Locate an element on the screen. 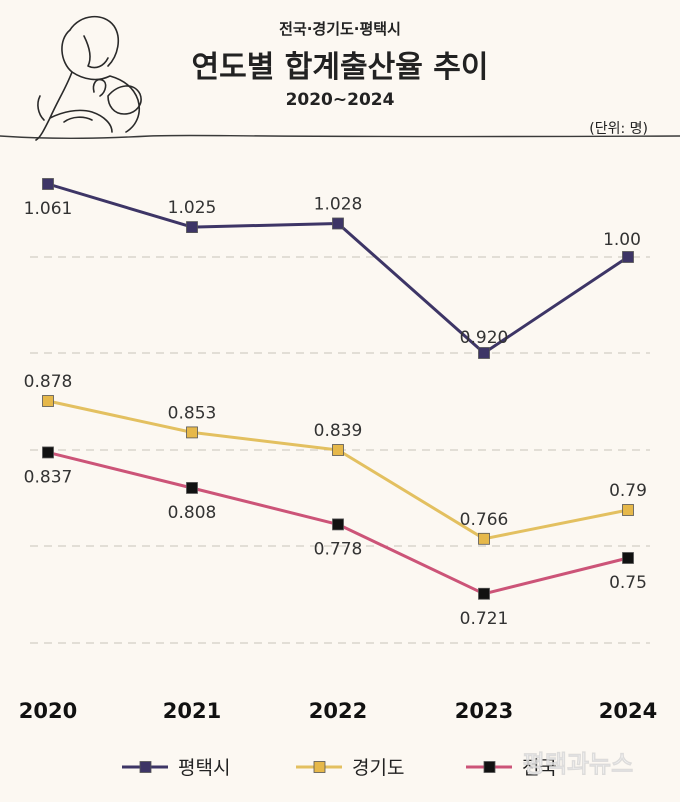 This screenshot has height=802, width=680. x-tick-label: 2022 is located at coordinates (338, 711).